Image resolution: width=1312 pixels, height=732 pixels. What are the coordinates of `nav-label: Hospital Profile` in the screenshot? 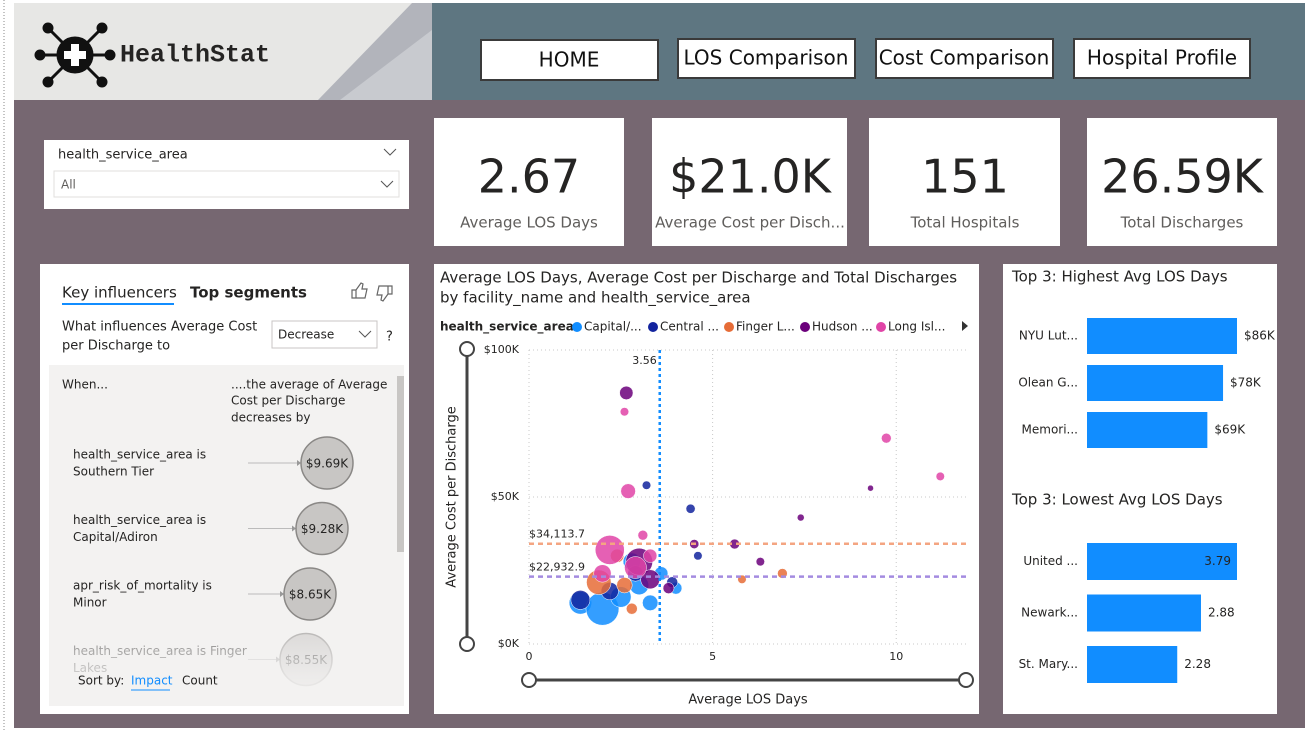 It's located at (1162, 58).